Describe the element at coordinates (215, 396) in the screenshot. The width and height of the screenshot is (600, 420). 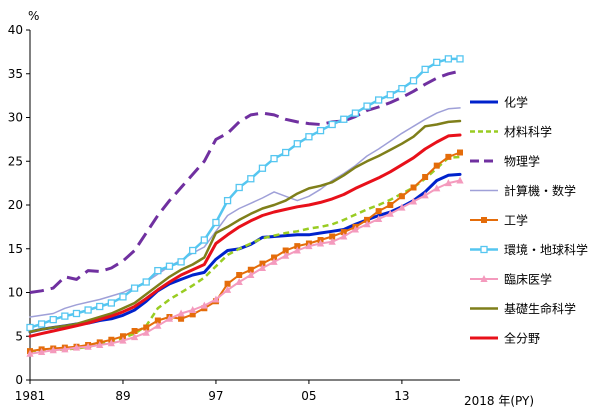
I see `x-tick-label: 97` at that location.